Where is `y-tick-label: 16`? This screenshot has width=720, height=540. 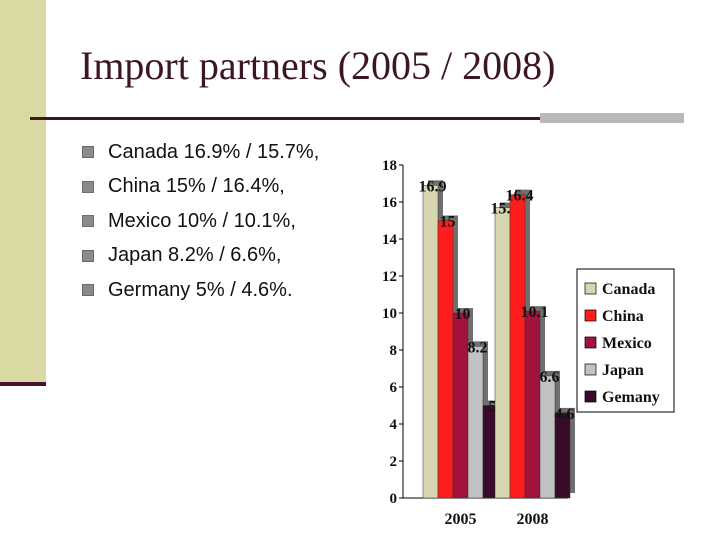
y-tick-label: 16 is located at coordinates (390, 203).